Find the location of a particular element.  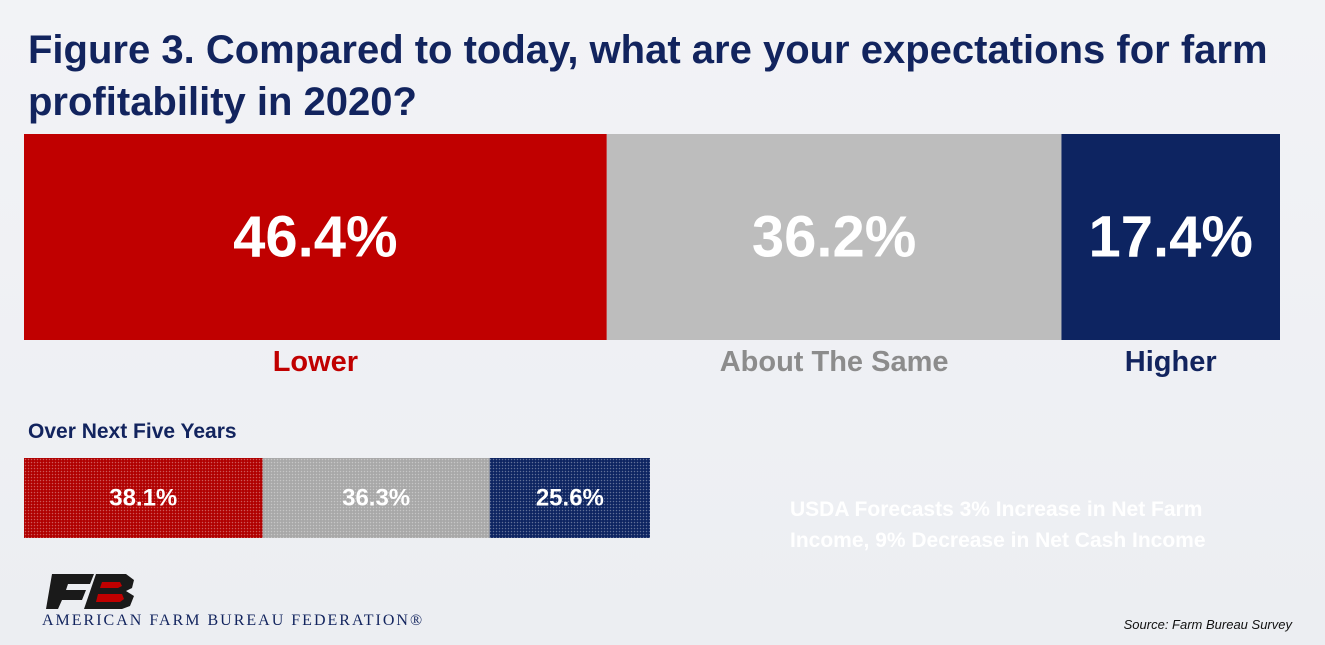

logo-text: AMERICAN FARM BUREAU FEDERATION® is located at coordinates (233, 620).